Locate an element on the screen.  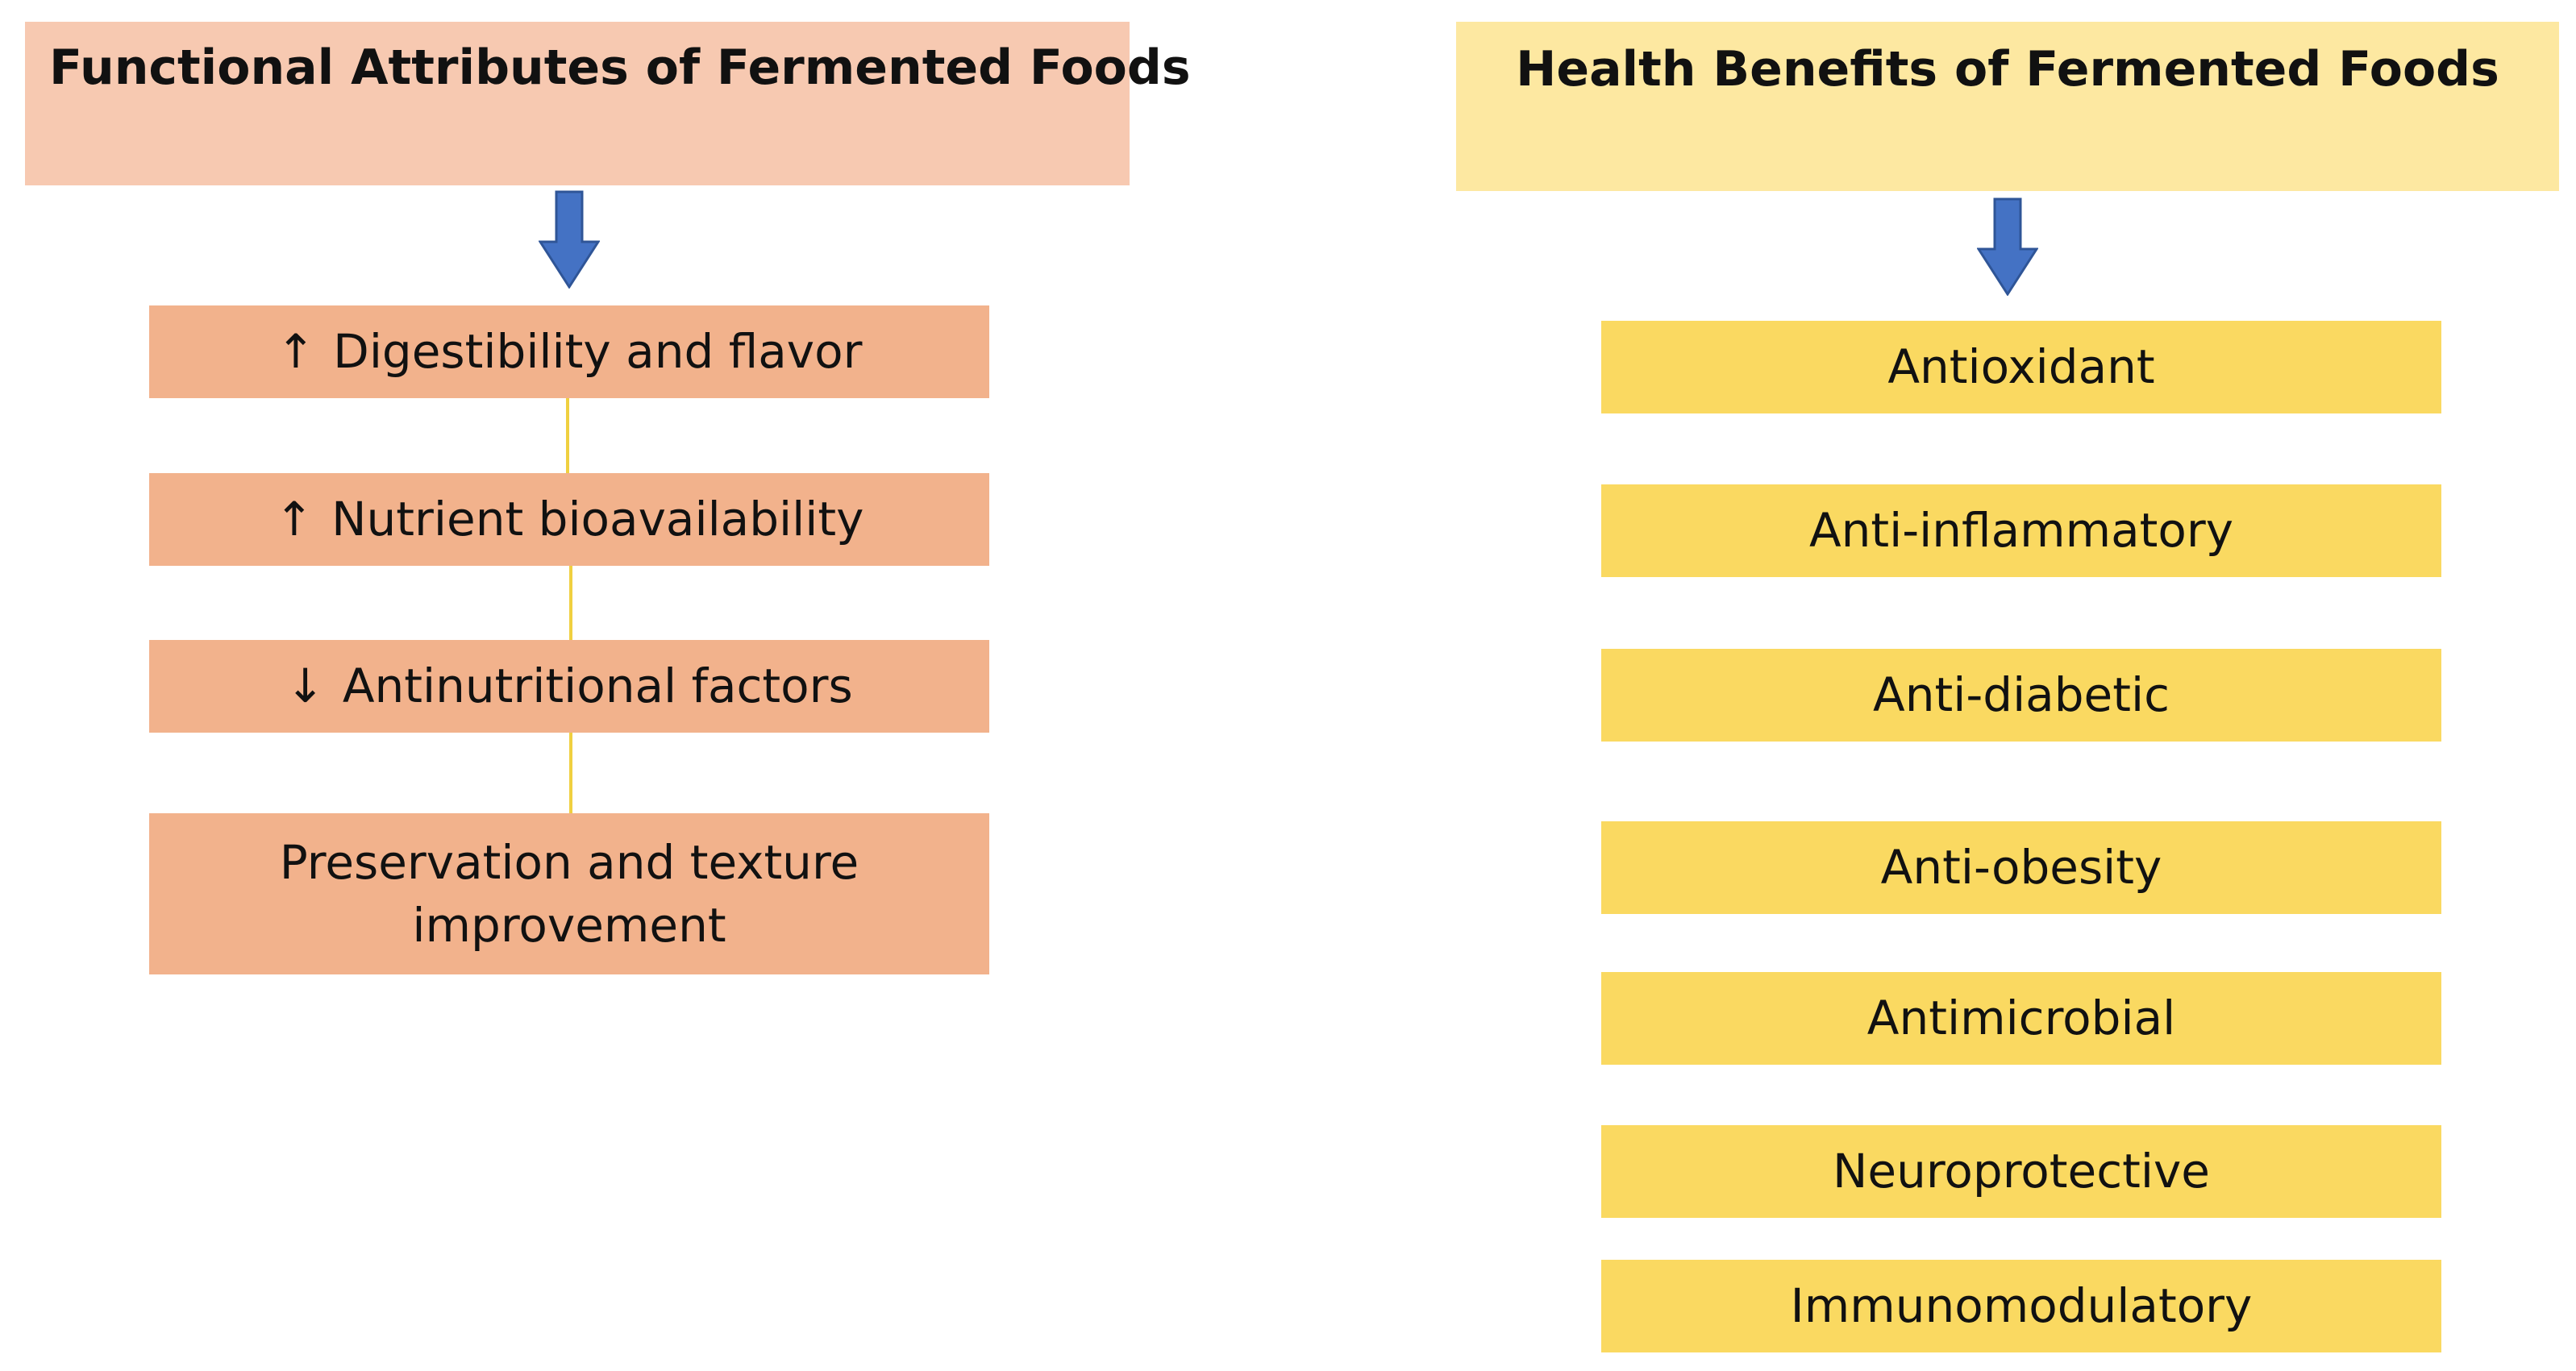
functional-item-antinutritional: ↓ Antinutritional factors is located at coordinates (569, 686).